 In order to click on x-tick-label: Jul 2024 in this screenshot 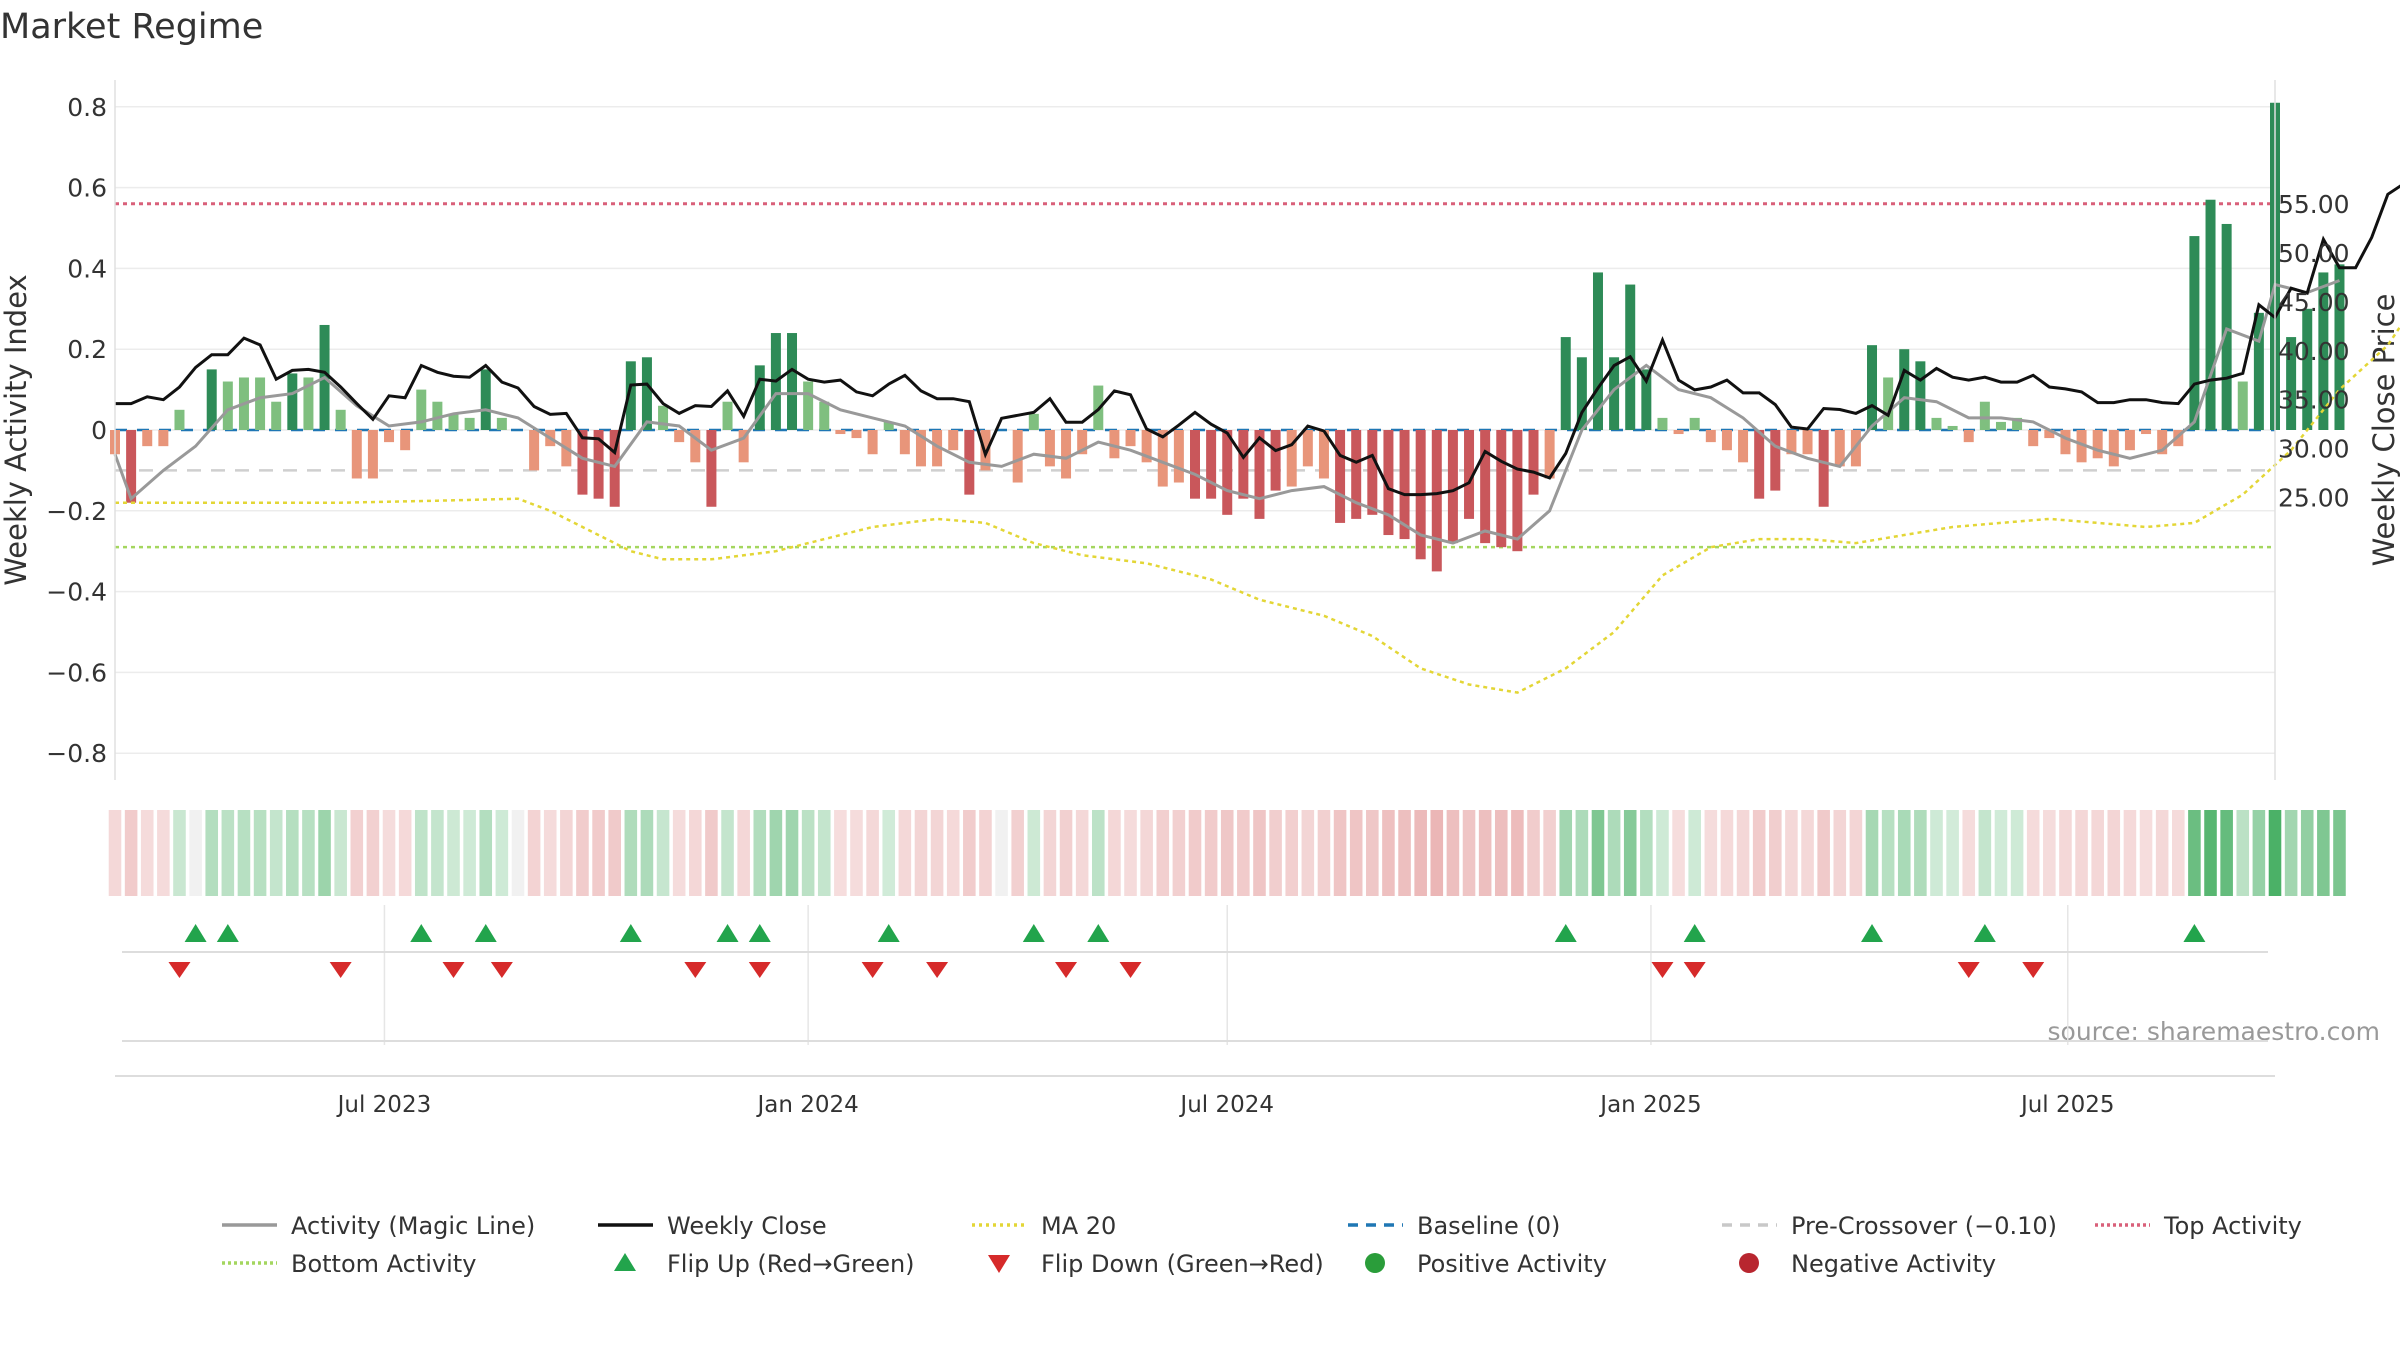, I will do `click(1226, 1105)`.